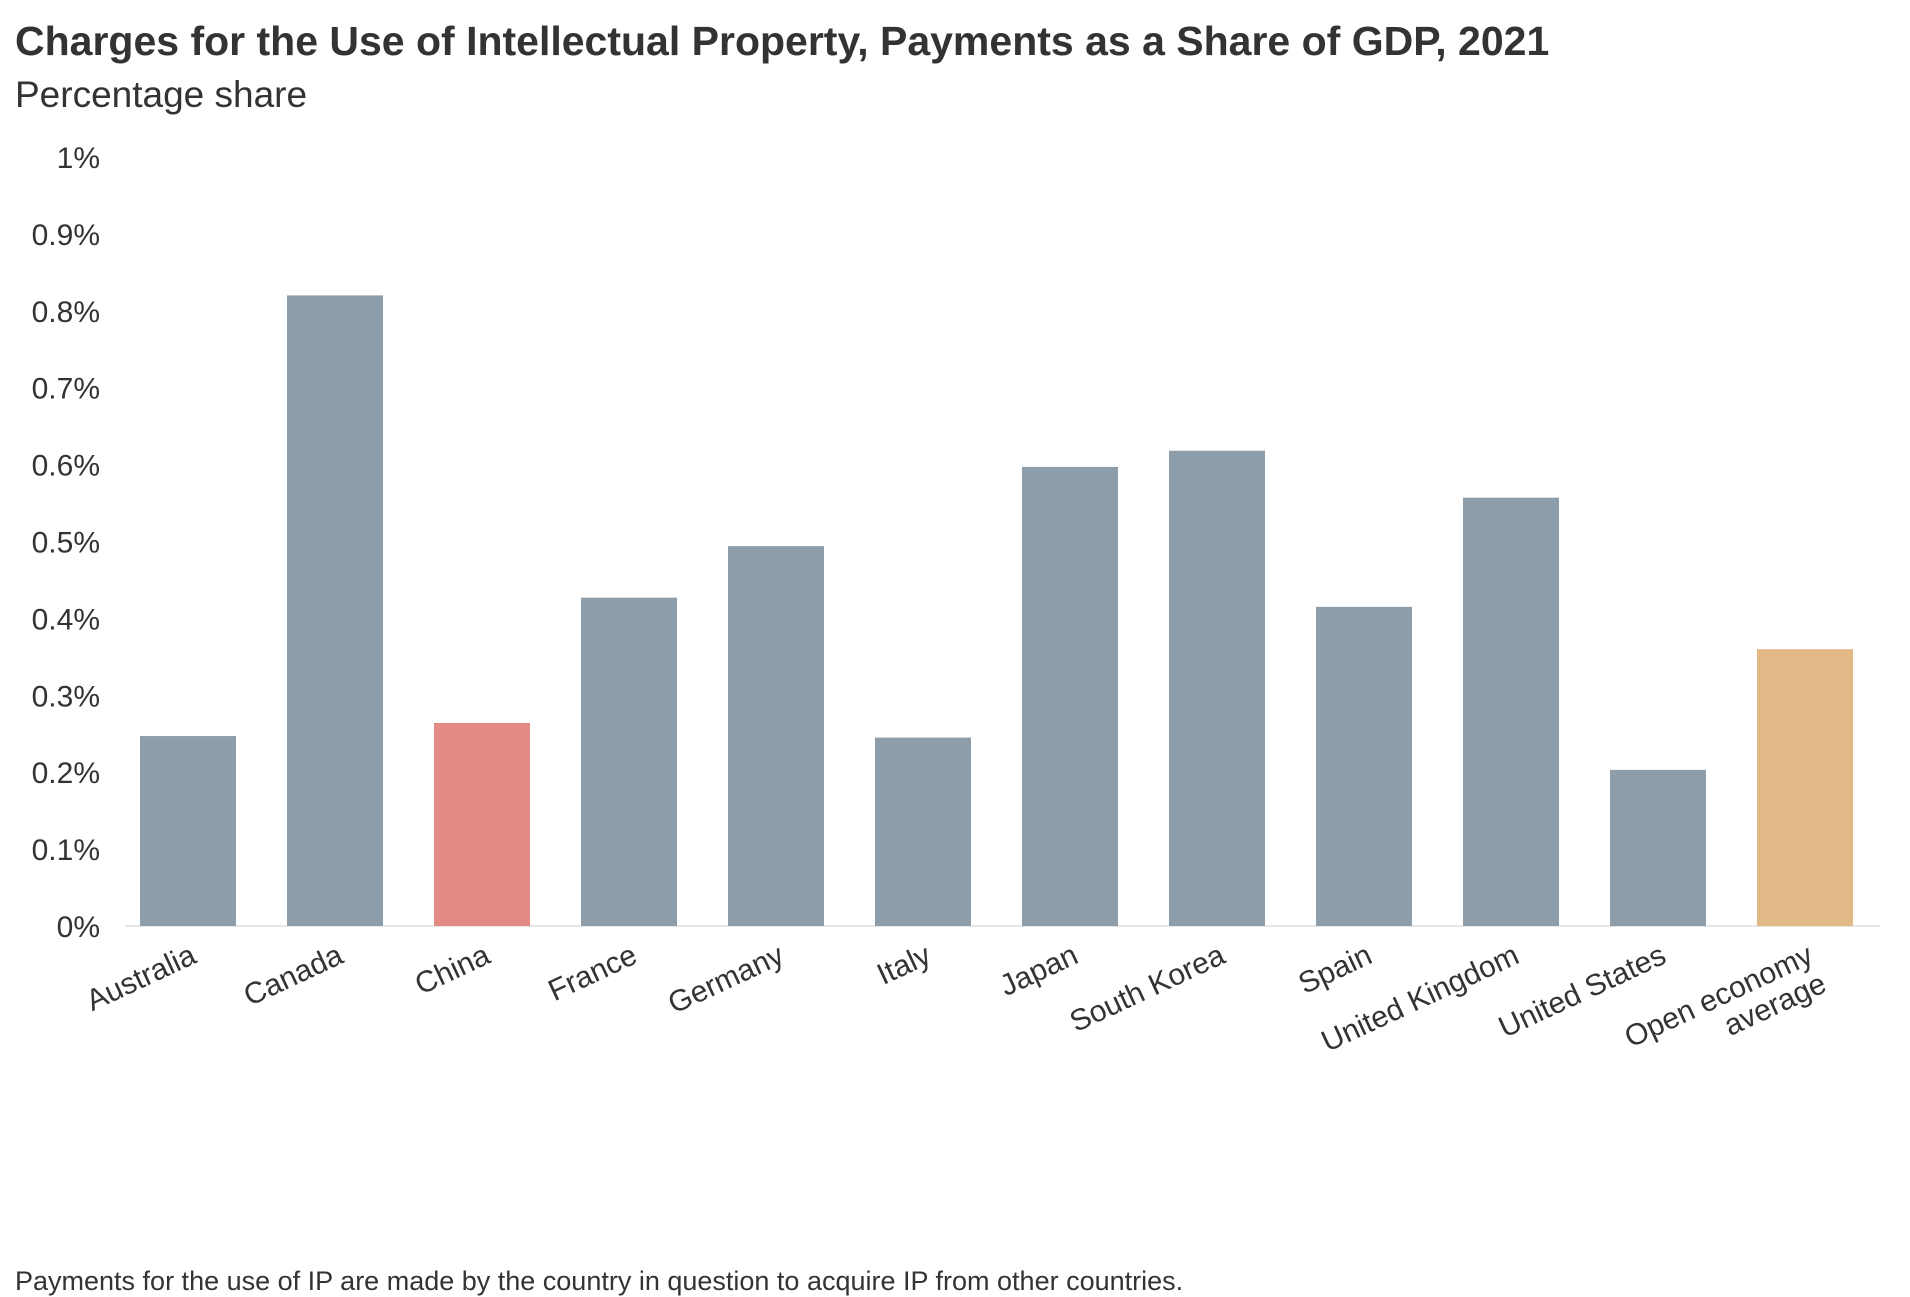  What do you see at coordinates (66, 850) in the screenshot?
I see `y-tick-label: 0.1%` at bounding box center [66, 850].